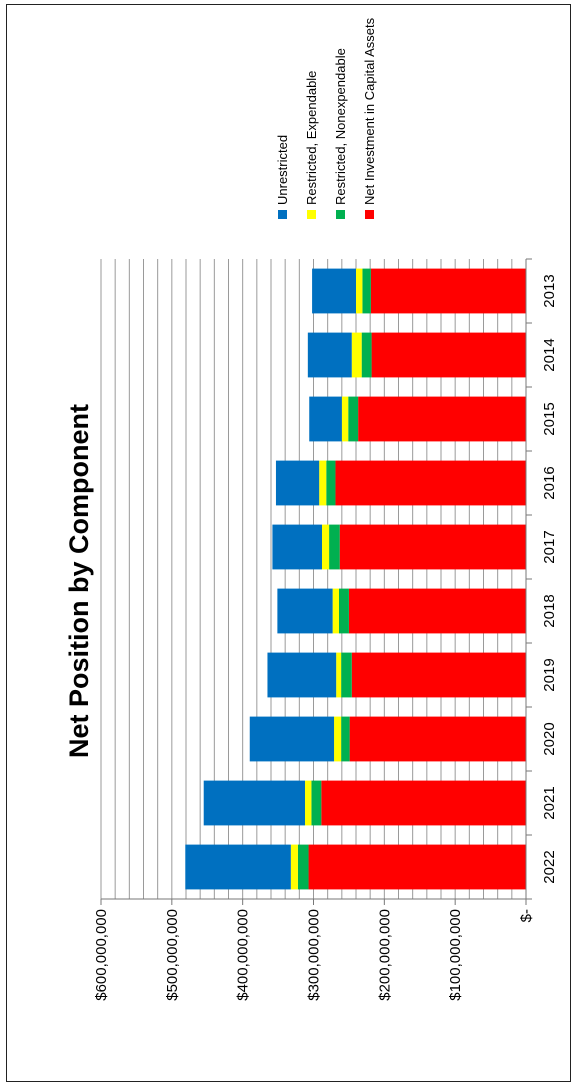 The width and height of the screenshot is (579, 1088). What do you see at coordinates (526, 915) in the screenshot?
I see `value-axis-tick-label: $-` at bounding box center [526, 915].